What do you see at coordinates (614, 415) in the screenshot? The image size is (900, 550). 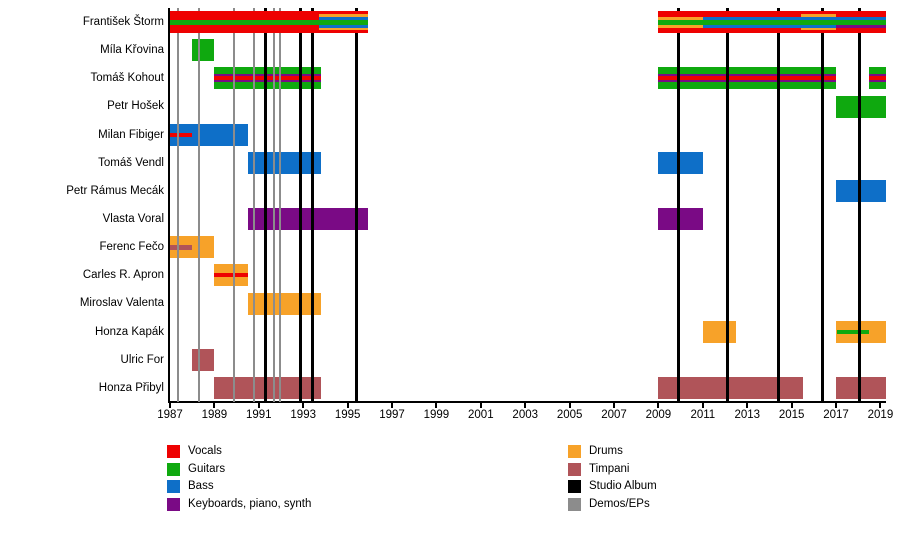 I see `axis-tick-label: 2007` at bounding box center [614, 415].